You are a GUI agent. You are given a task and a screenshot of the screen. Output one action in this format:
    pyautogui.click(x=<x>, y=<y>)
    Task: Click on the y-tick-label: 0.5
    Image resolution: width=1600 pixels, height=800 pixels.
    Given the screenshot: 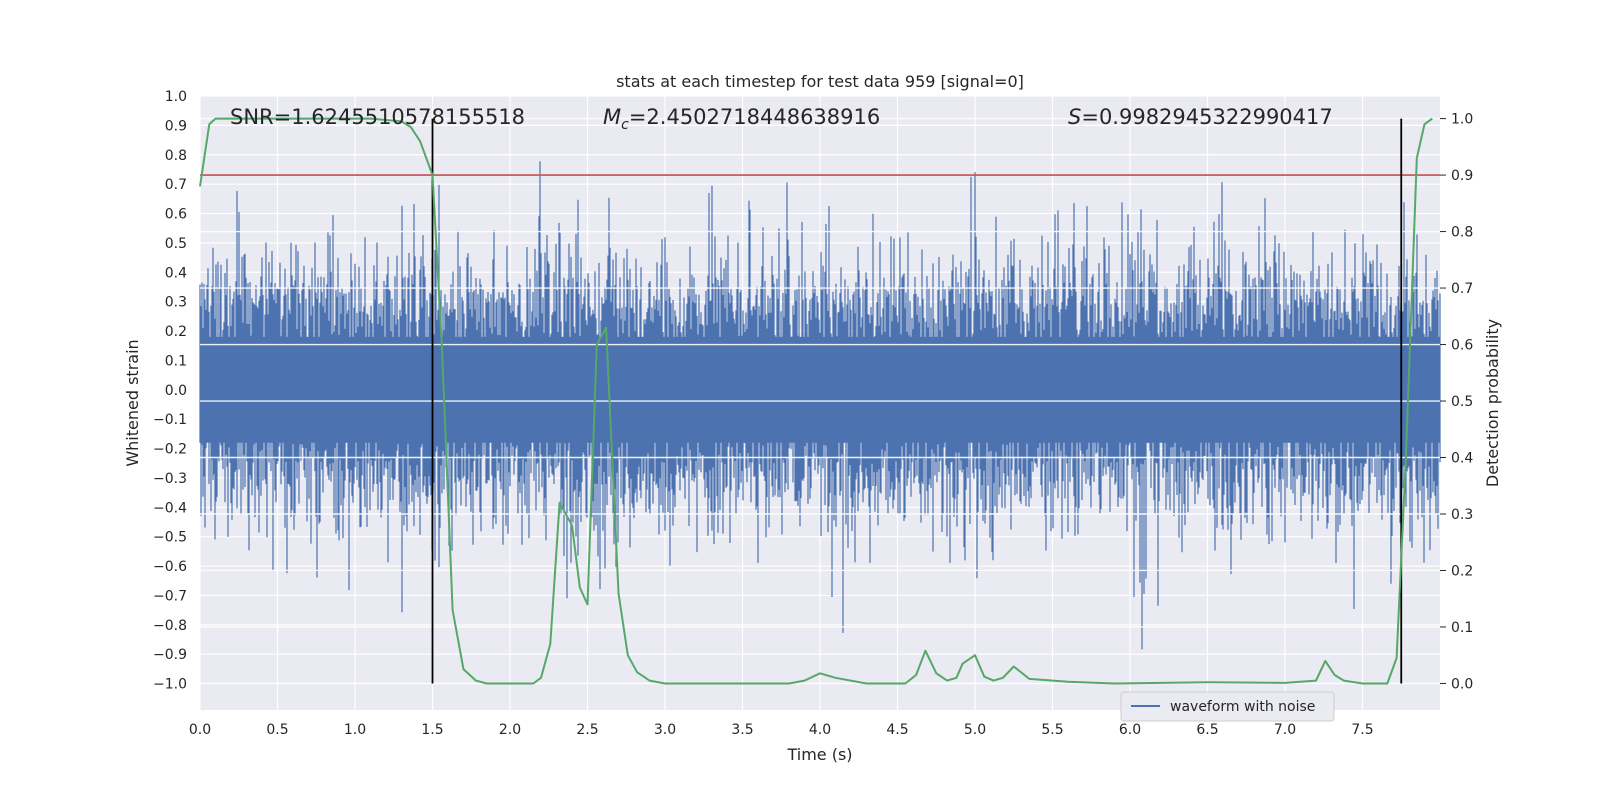 What is the action you would take?
    pyautogui.click(x=176, y=244)
    